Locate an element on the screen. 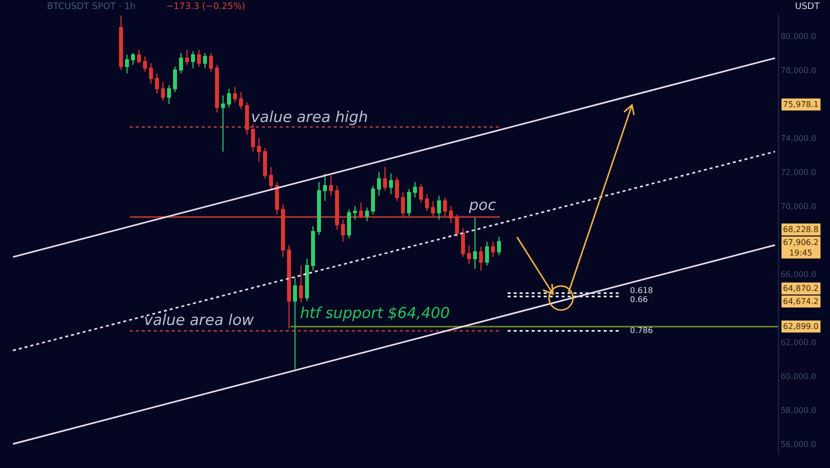 The height and width of the screenshot is (468, 830). ref-line-label: htf support $64,400 is located at coordinates (375, 313).